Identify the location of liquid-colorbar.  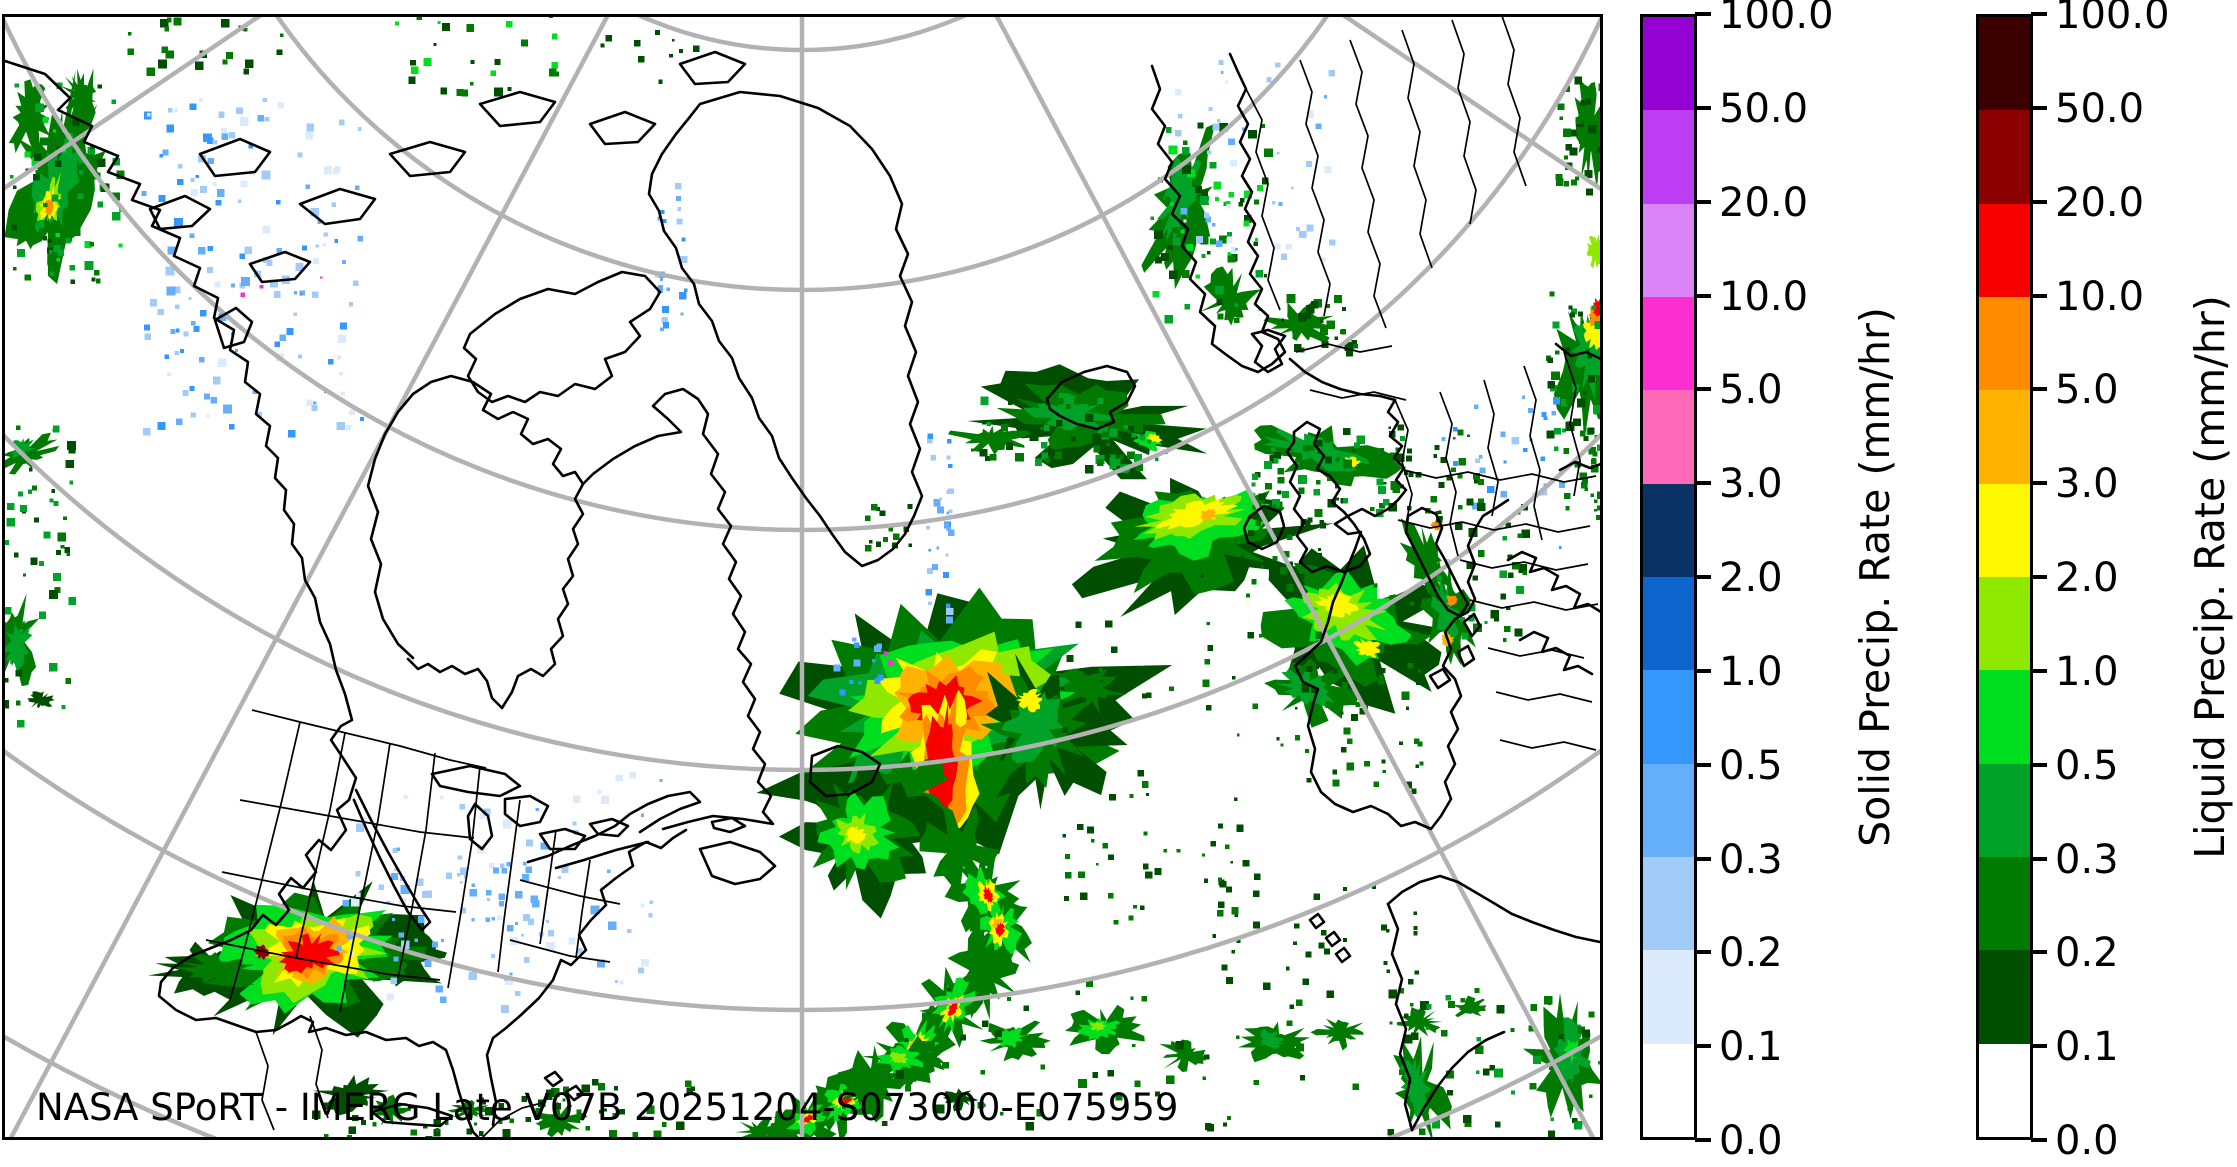
(2004, 577).